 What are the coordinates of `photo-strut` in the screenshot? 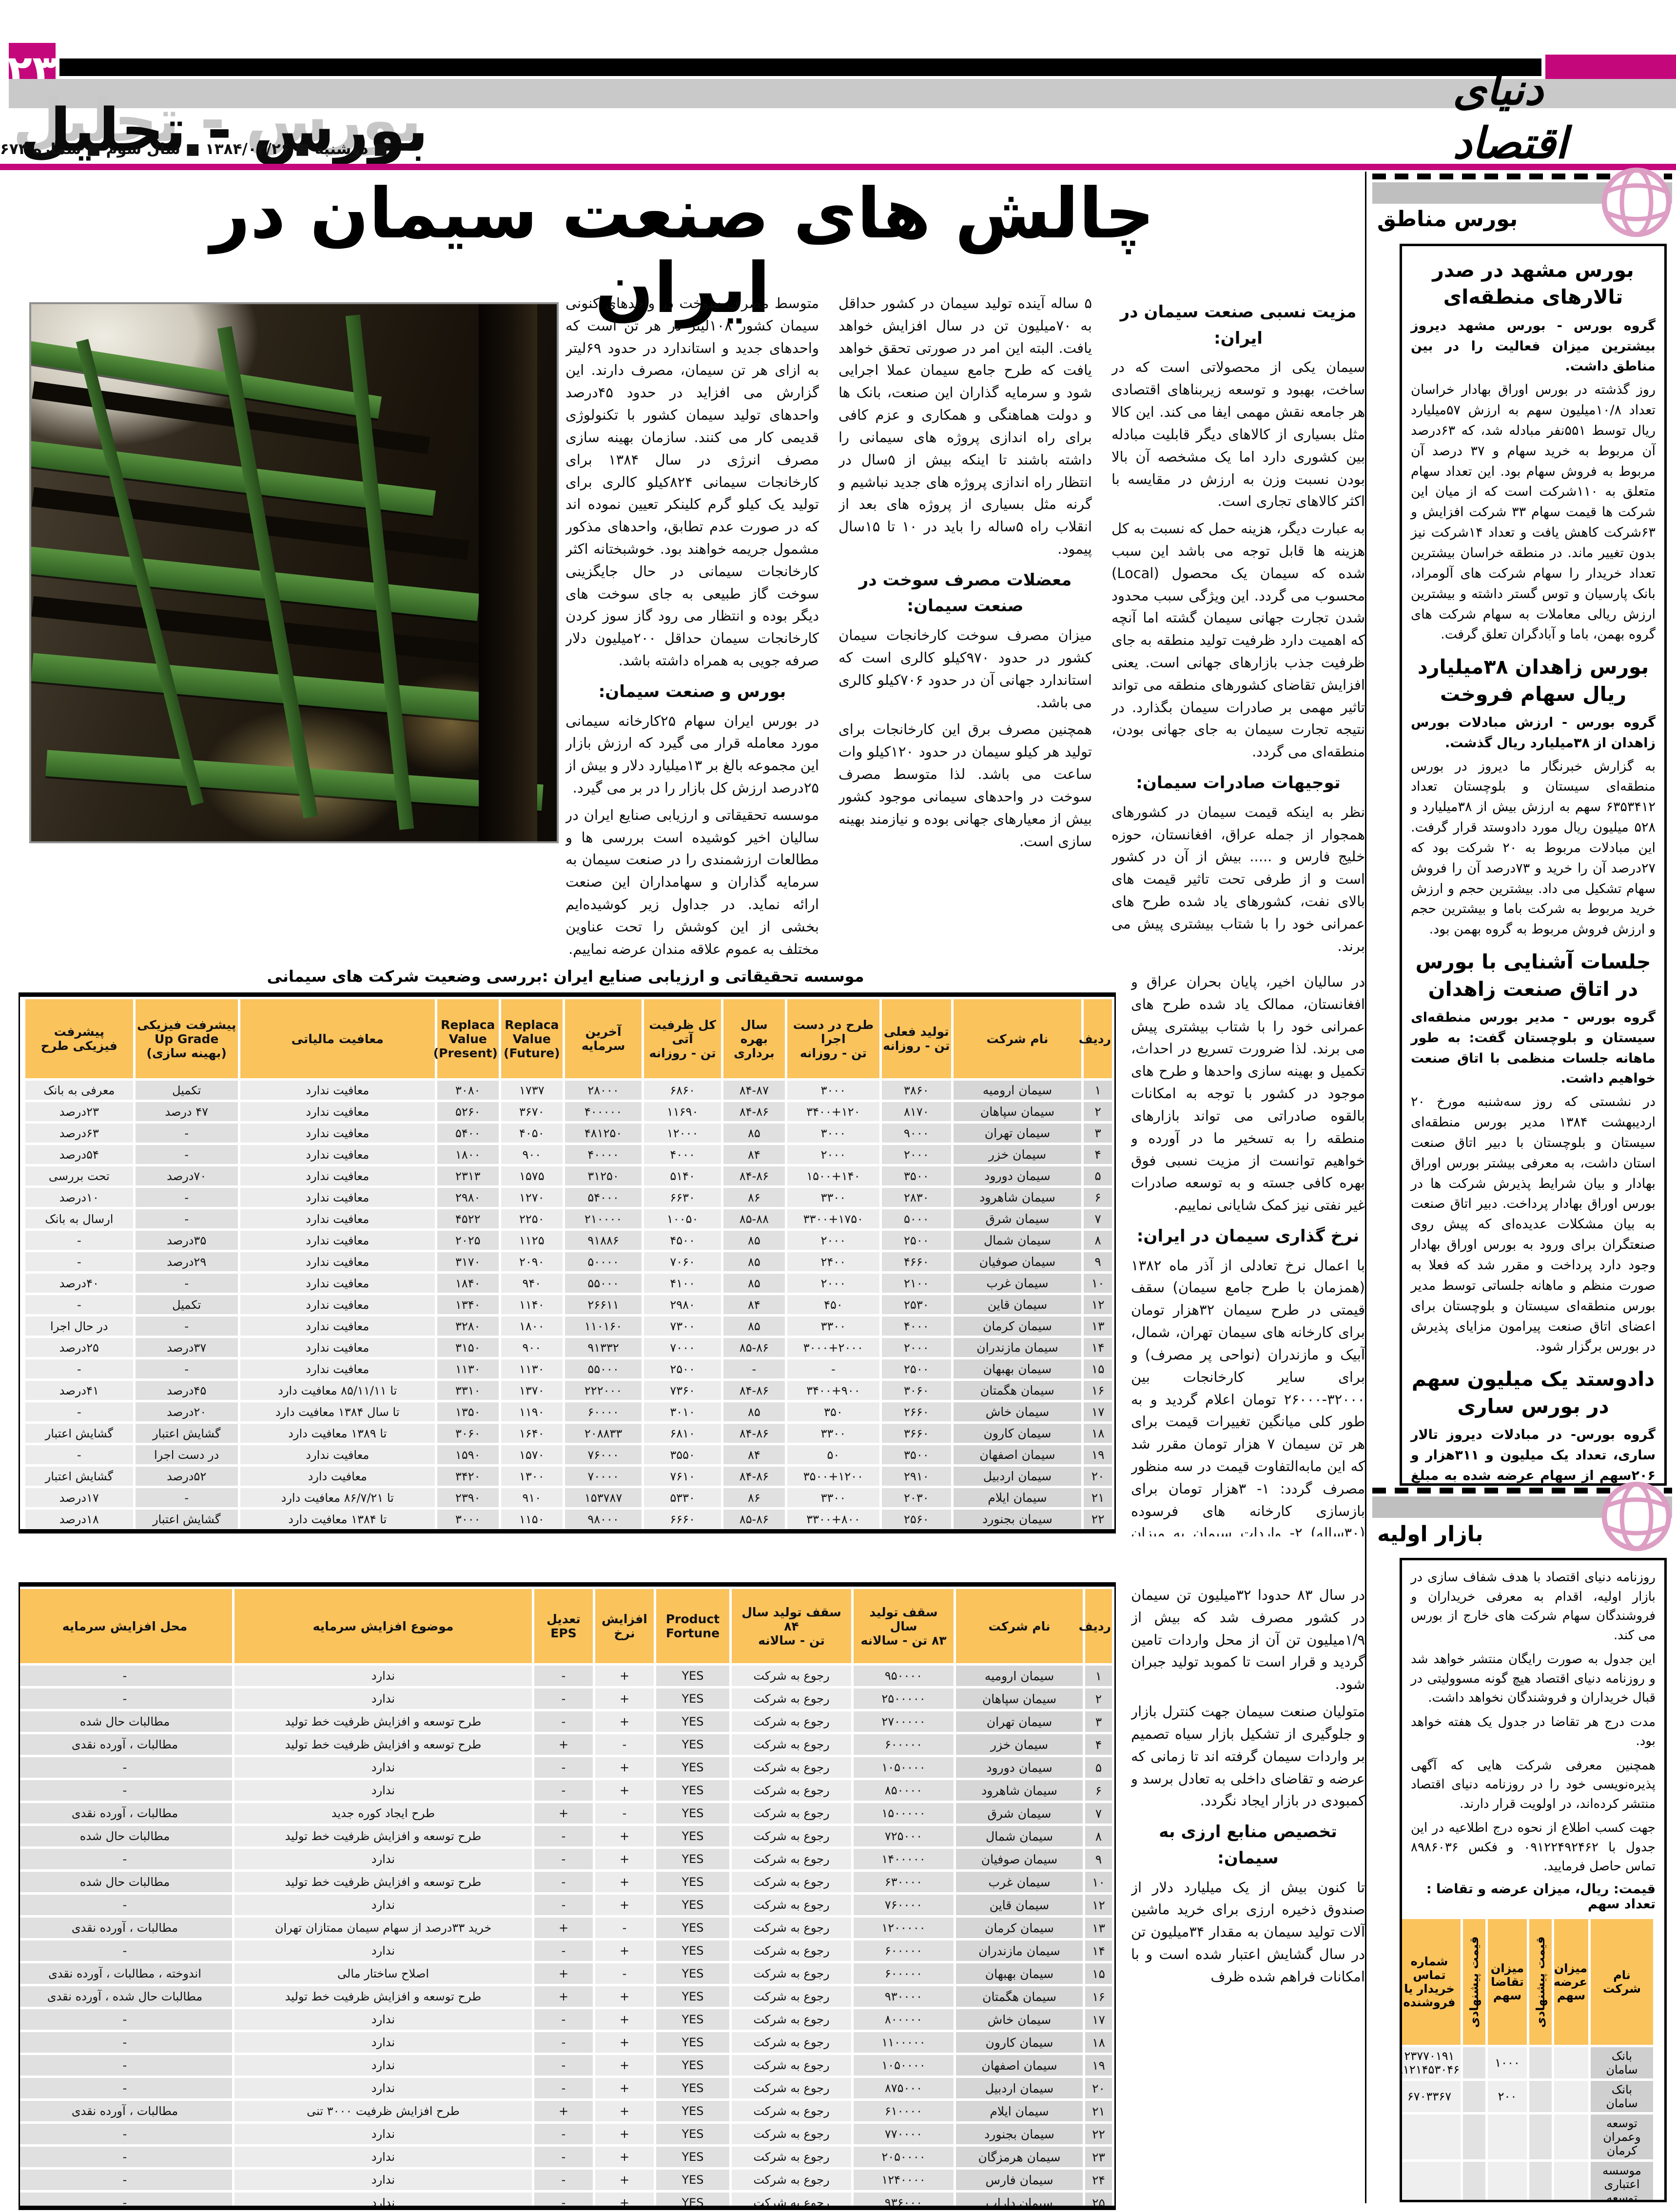 It's located at (379, 572).